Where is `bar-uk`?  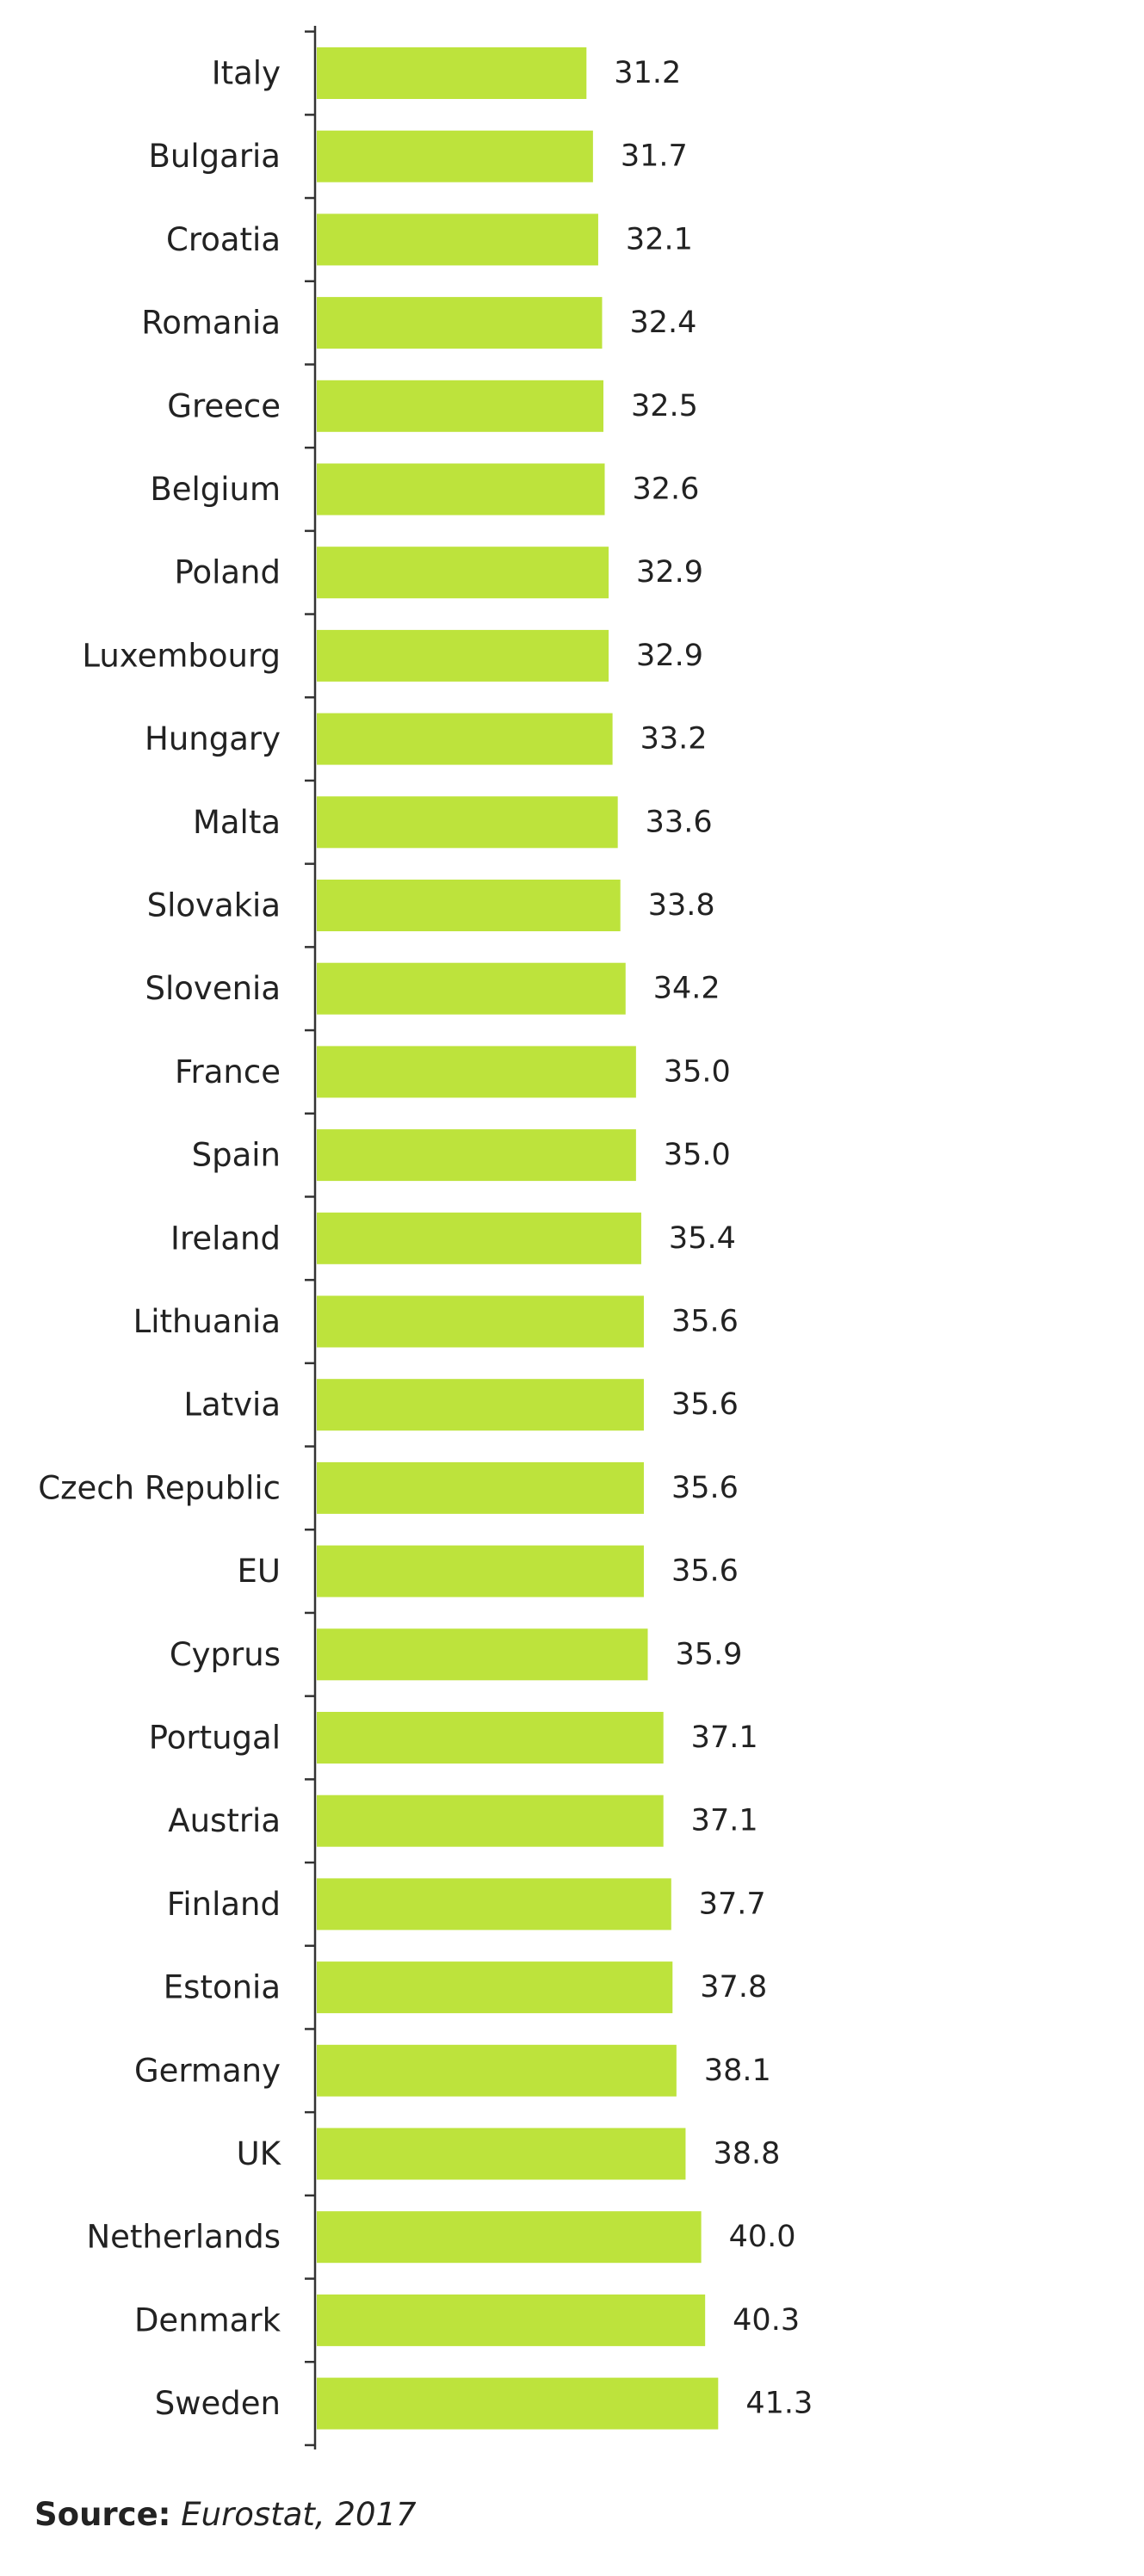 bar-uk is located at coordinates (501, 2154).